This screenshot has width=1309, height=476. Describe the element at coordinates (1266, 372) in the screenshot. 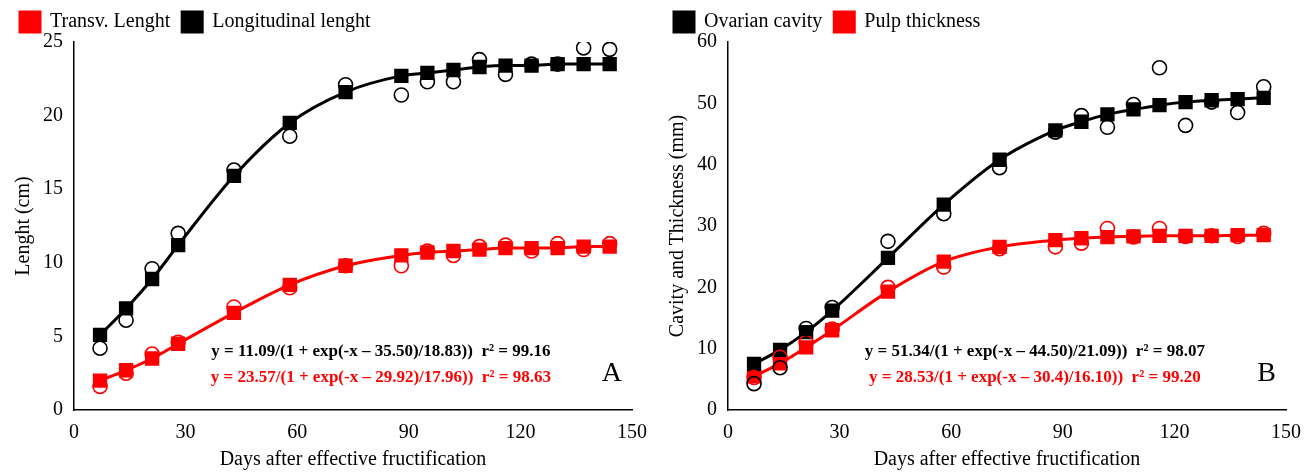

I see `annotation: B` at that location.